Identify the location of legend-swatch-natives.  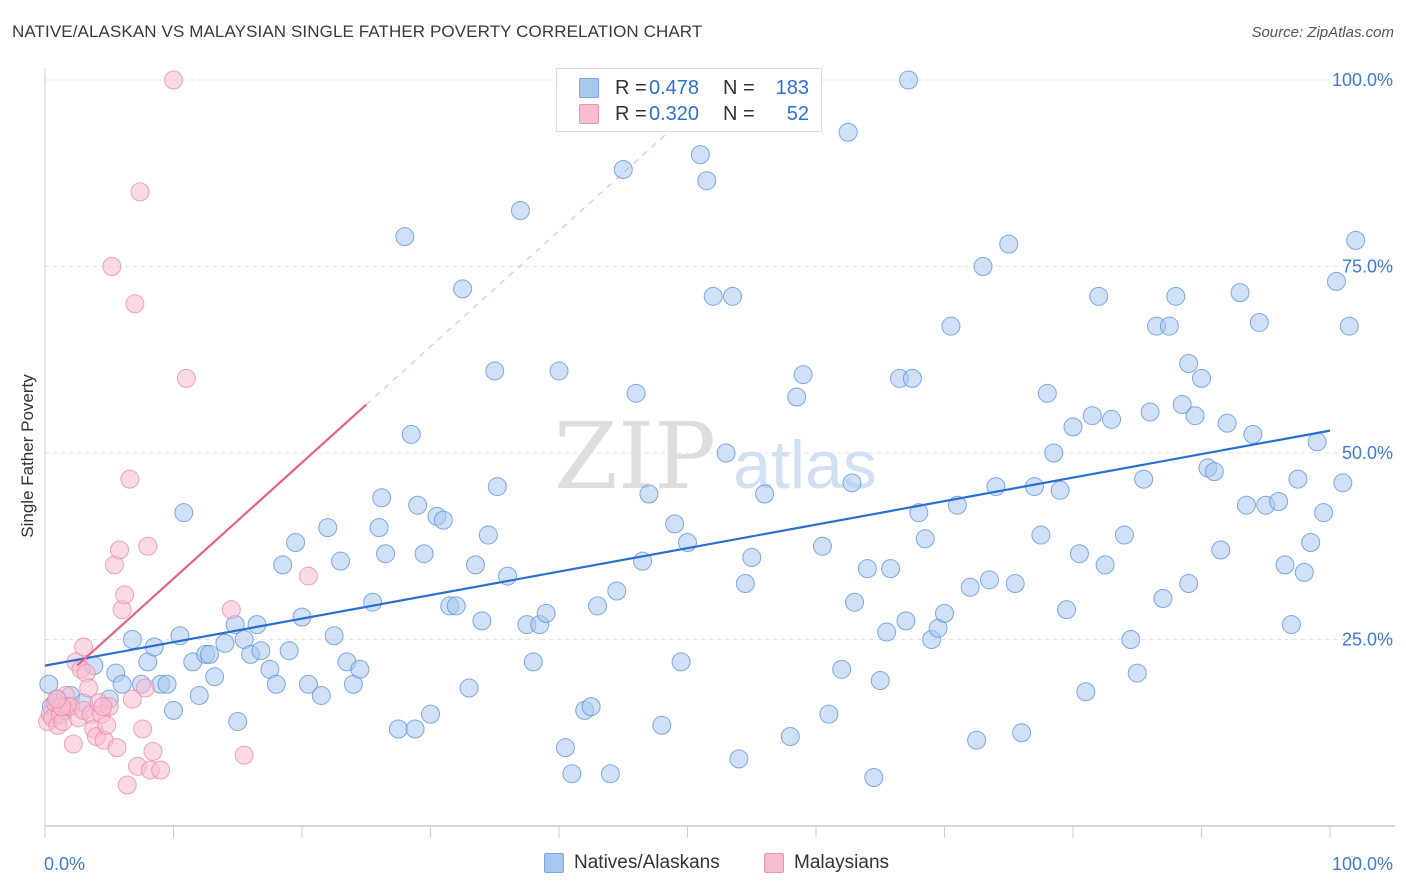
(589, 88).